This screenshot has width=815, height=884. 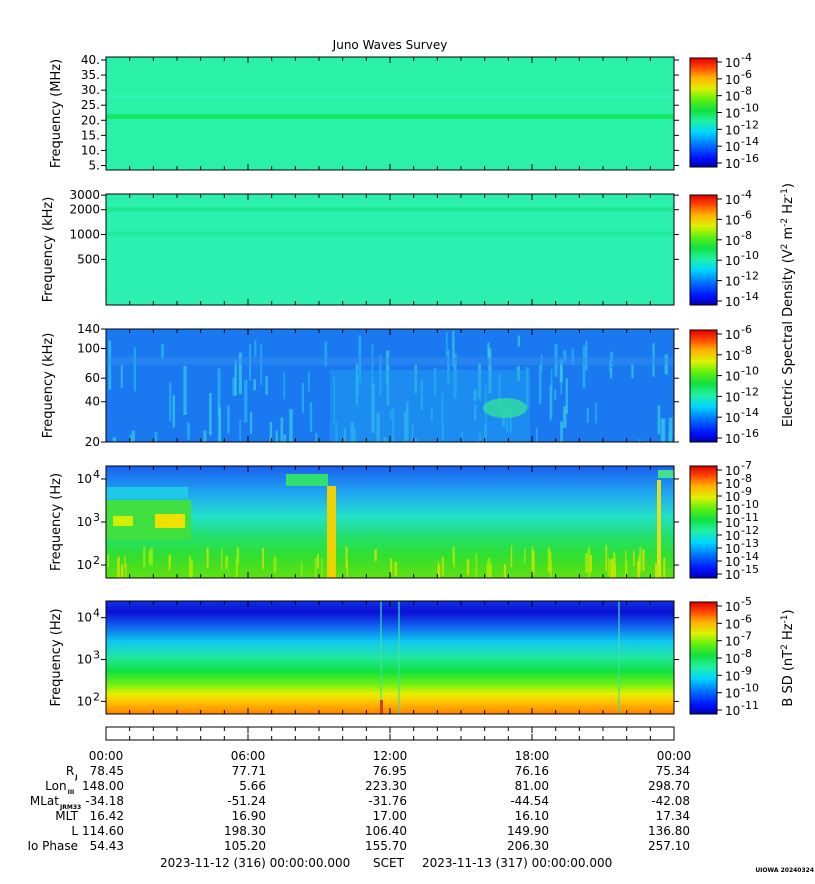 What do you see at coordinates (788, 207) in the screenshot?
I see `colorbar-label-part: Hz` at bounding box center [788, 207].